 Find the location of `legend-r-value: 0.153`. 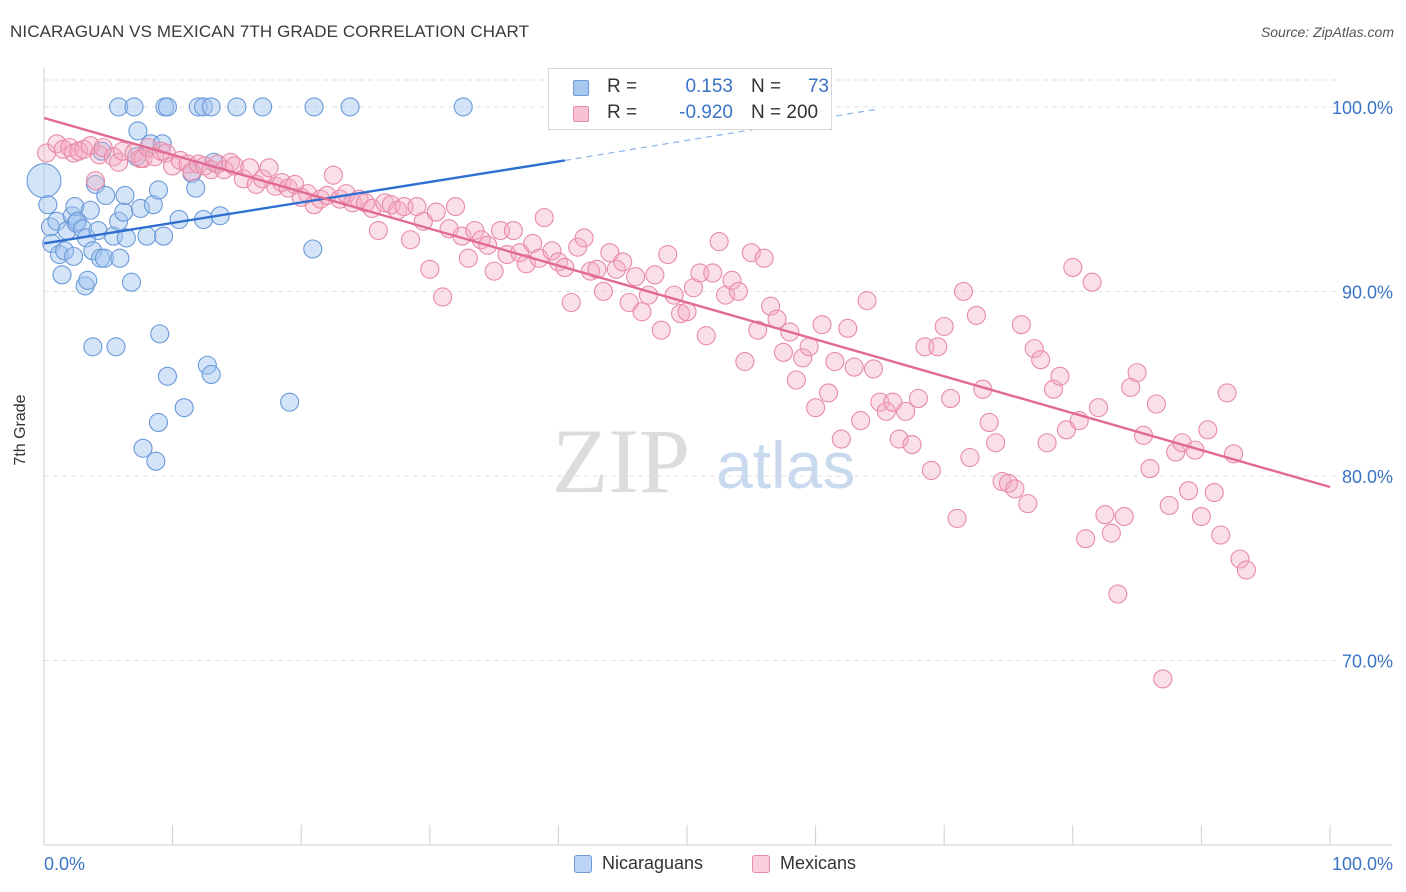

legend-r-value: 0.153 is located at coordinates (709, 86).